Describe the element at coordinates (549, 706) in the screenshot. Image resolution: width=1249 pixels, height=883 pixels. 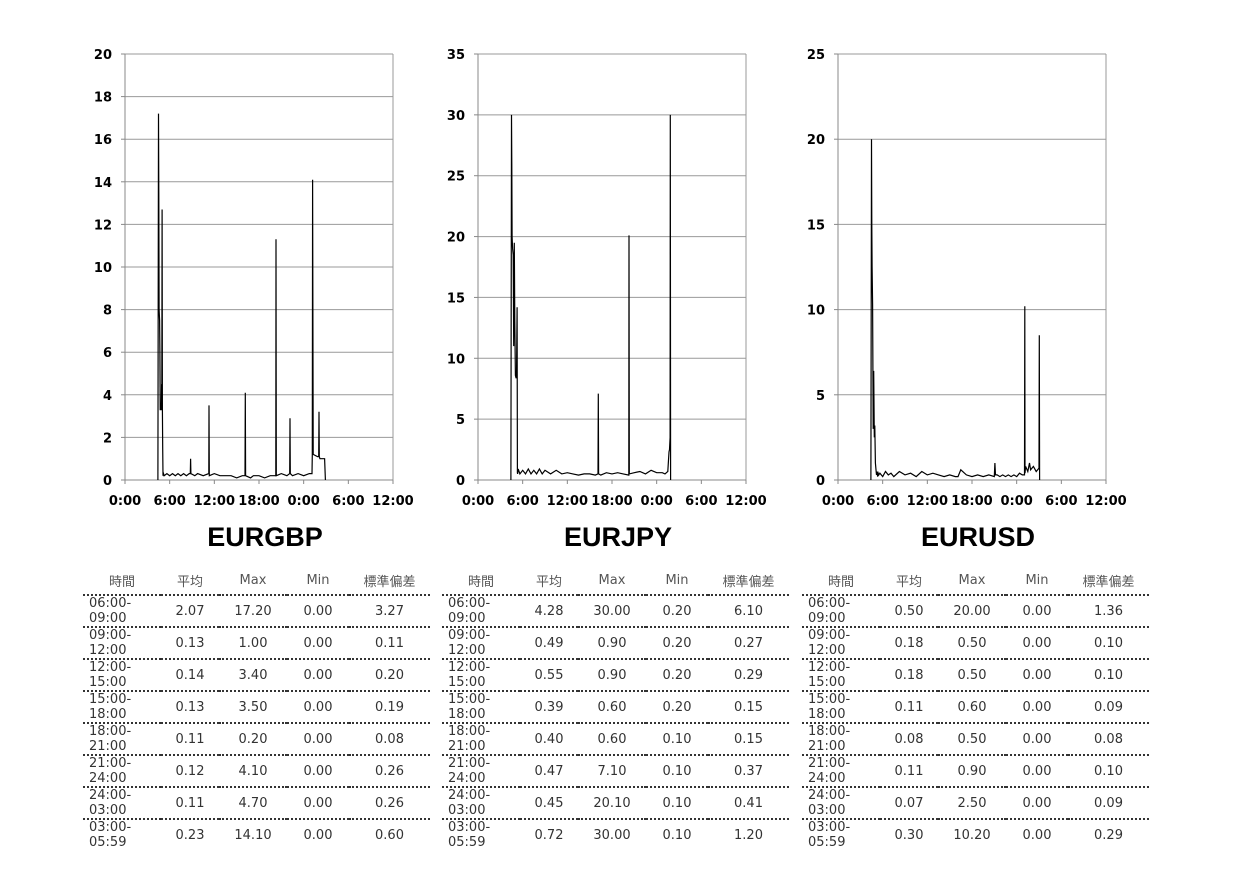
I see `cell-average: 0.39` at that location.